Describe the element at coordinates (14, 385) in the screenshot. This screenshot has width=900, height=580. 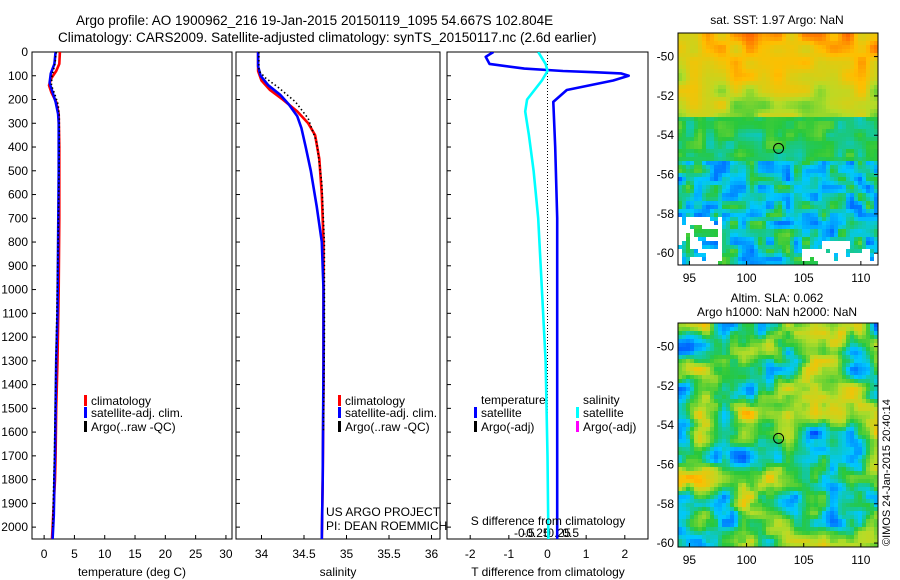
I see `y-tick-label: 1400` at that location.